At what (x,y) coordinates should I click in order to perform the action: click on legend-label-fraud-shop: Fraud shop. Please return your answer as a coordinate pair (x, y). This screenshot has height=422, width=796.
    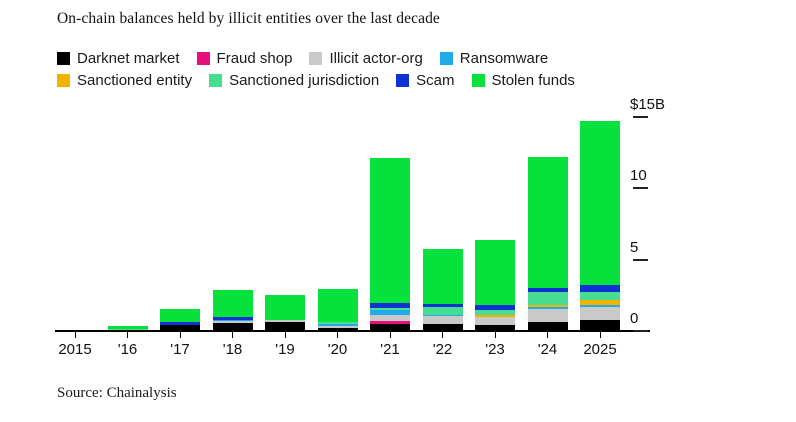
    Looking at the image, I should click on (254, 58).